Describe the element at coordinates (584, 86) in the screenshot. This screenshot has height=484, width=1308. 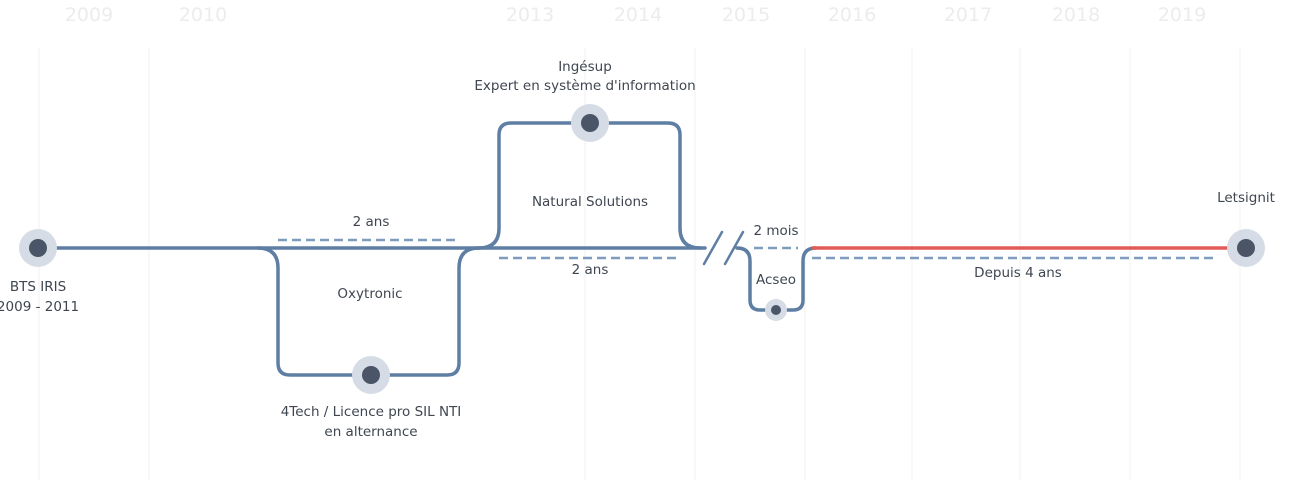
I see `ingesup-subtitle: Expert en système d'information` at that location.